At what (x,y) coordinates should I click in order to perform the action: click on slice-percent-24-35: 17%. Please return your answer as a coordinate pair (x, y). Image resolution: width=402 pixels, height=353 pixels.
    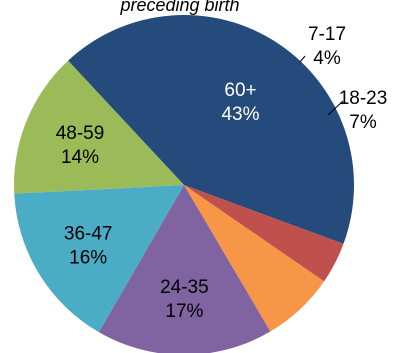
    Looking at the image, I should click on (184, 311).